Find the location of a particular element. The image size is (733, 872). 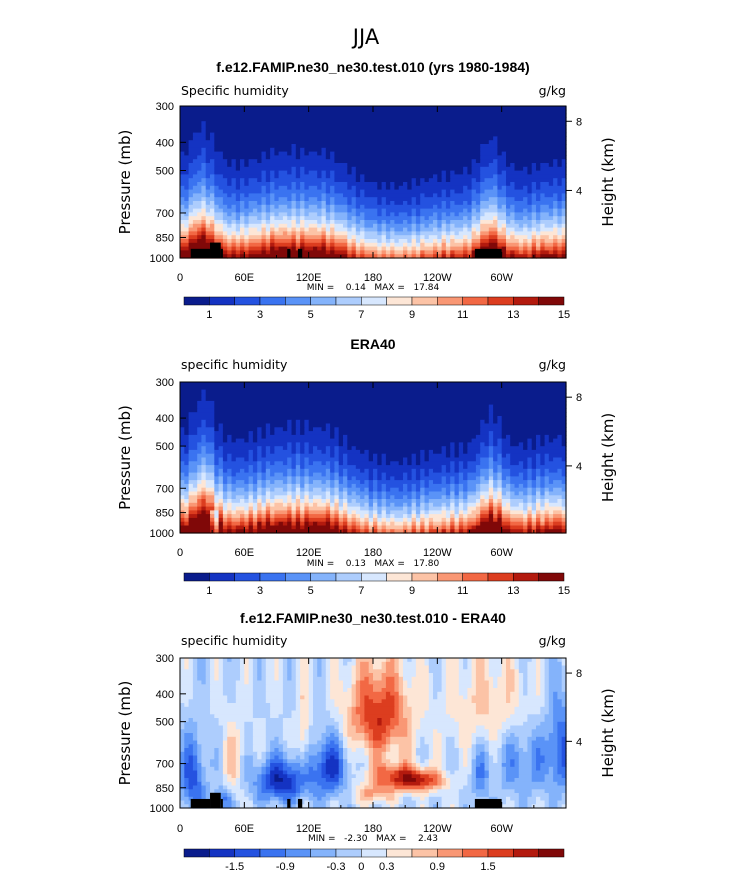

colorbar-label: 13 is located at coordinates (513, 591).